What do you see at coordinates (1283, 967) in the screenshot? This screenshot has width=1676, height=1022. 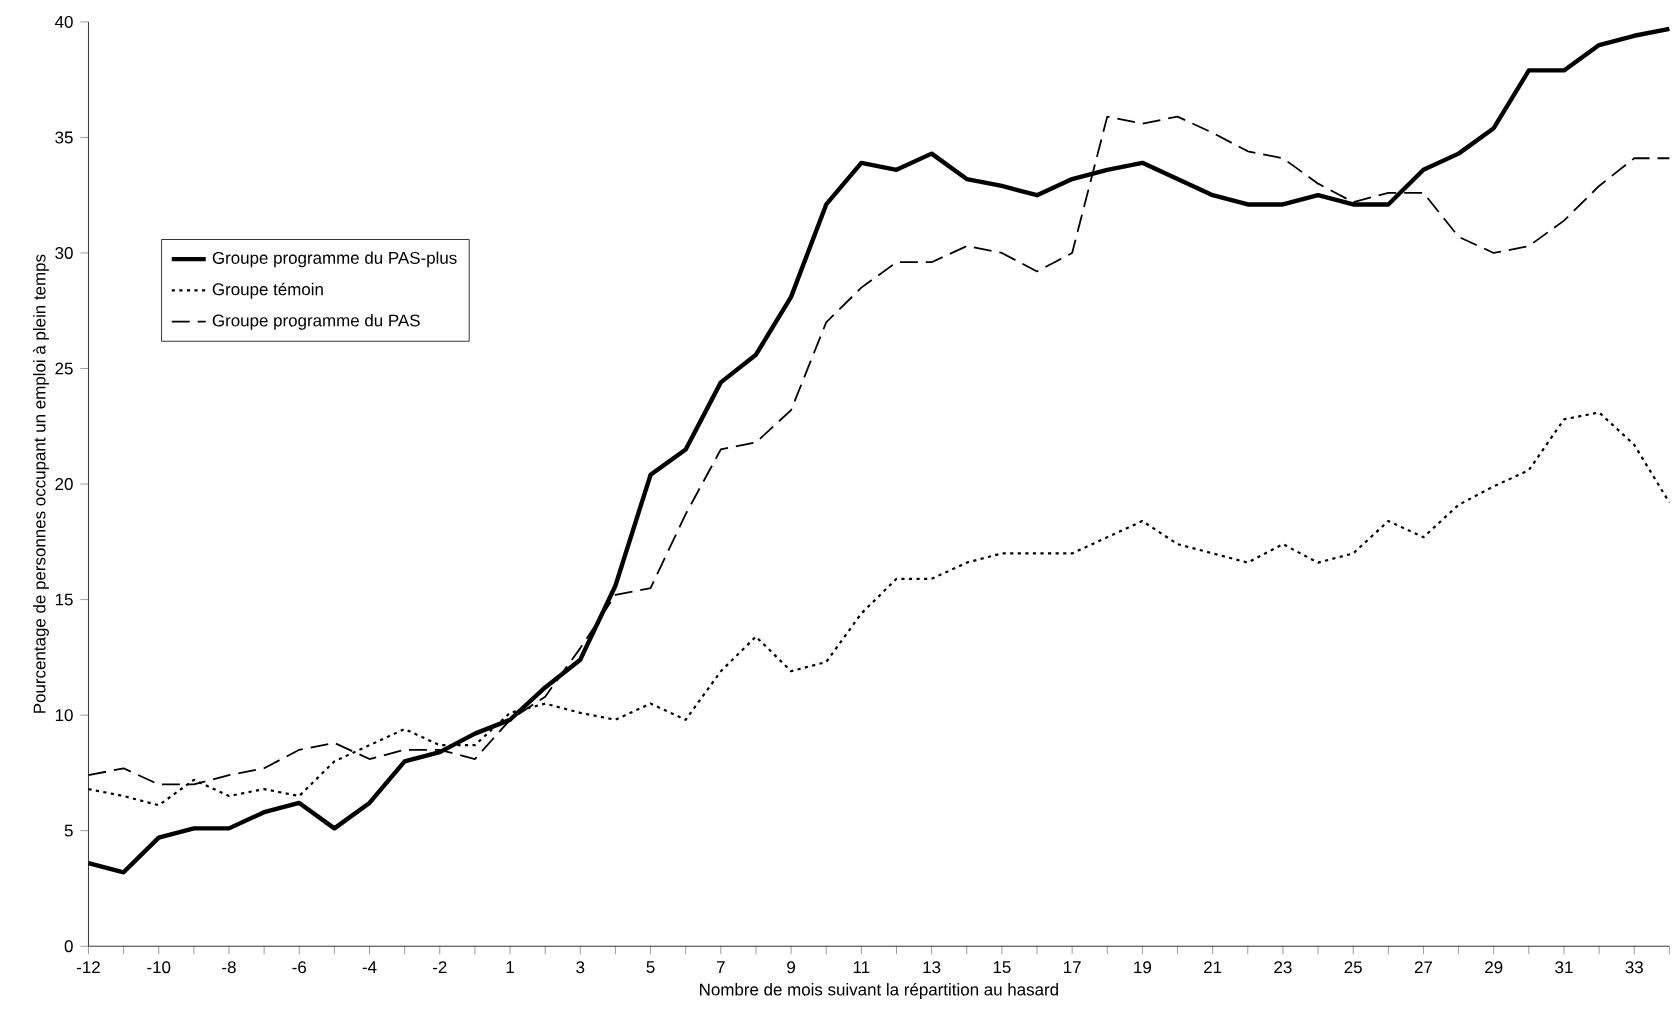 I see `x-tick-label: 23` at bounding box center [1283, 967].